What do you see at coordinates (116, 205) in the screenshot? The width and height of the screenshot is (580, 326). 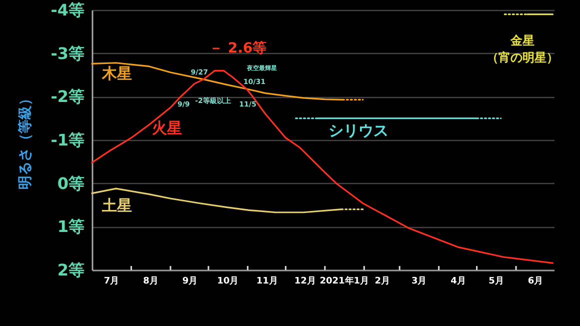 I see `series-label: 土星` at bounding box center [116, 205].